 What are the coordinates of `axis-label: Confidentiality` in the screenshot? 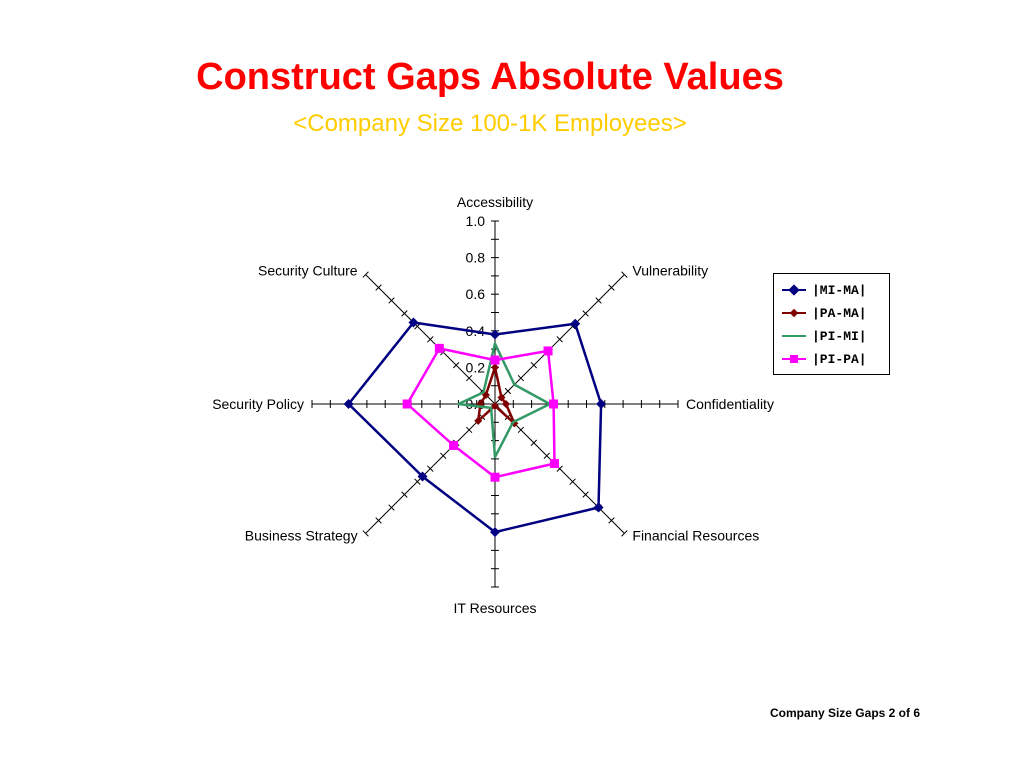 It's located at (730, 404).